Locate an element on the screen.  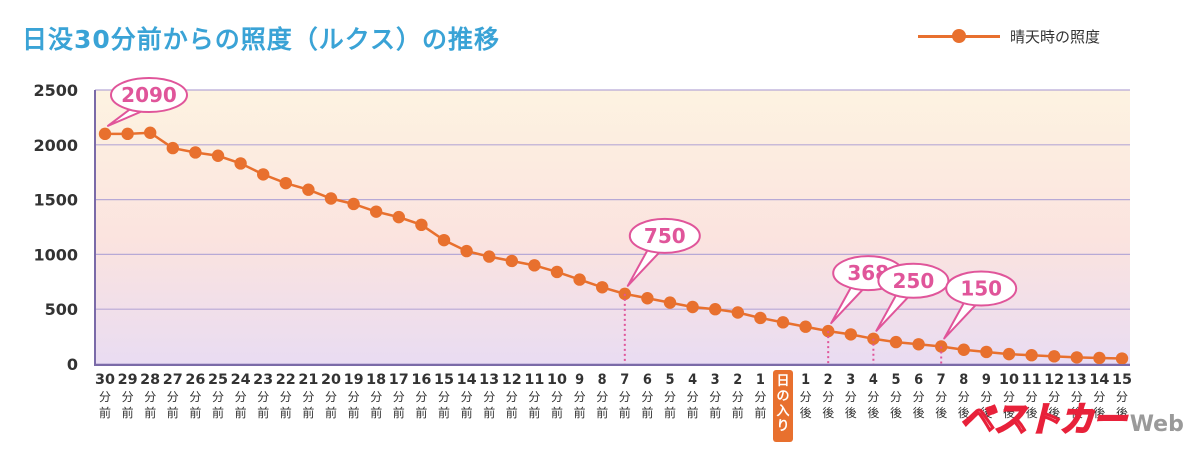
y-tick-label: 1000 is located at coordinates (55, 254).